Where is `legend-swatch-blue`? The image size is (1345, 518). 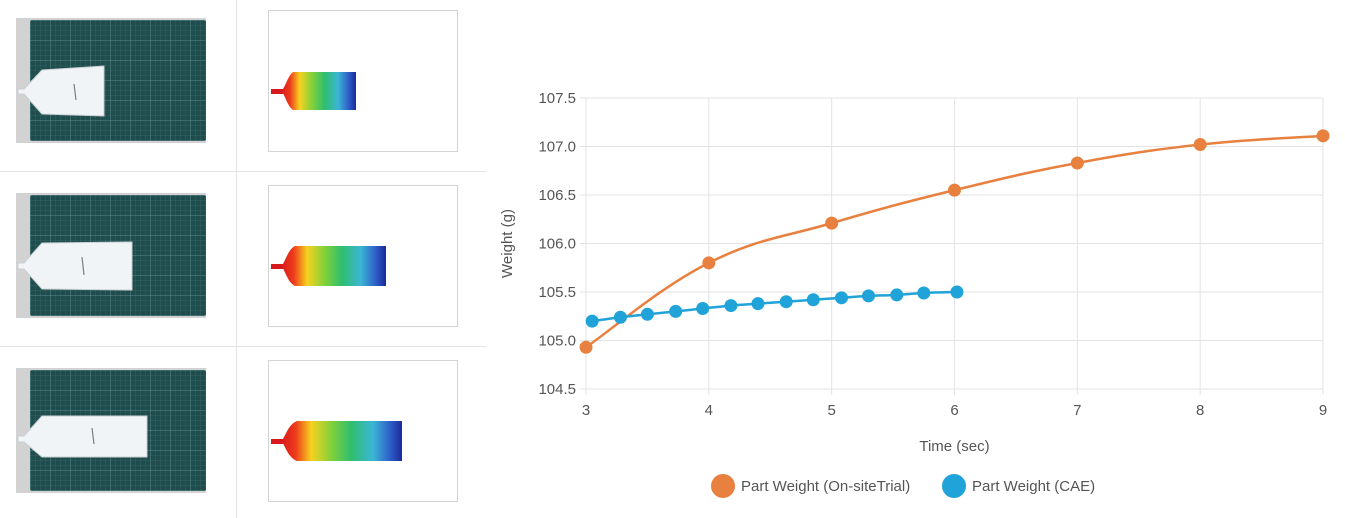
legend-swatch-blue is located at coordinates (954, 486).